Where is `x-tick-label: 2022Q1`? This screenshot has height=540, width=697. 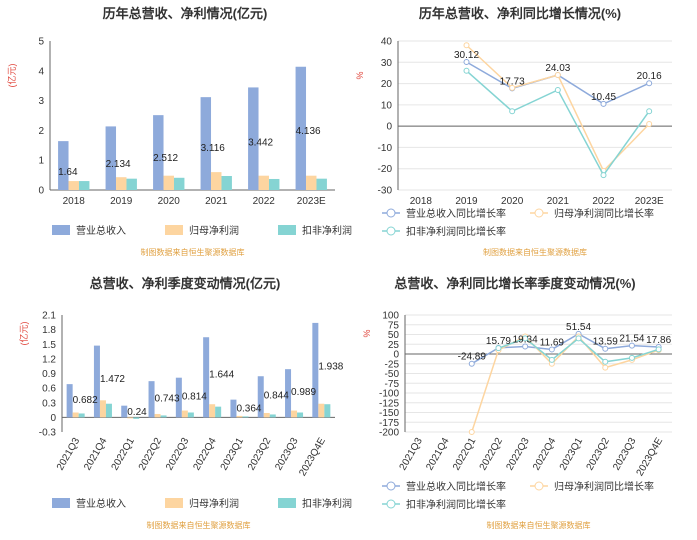 x-tick-label: 2022Q1 is located at coordinates (124, 454).